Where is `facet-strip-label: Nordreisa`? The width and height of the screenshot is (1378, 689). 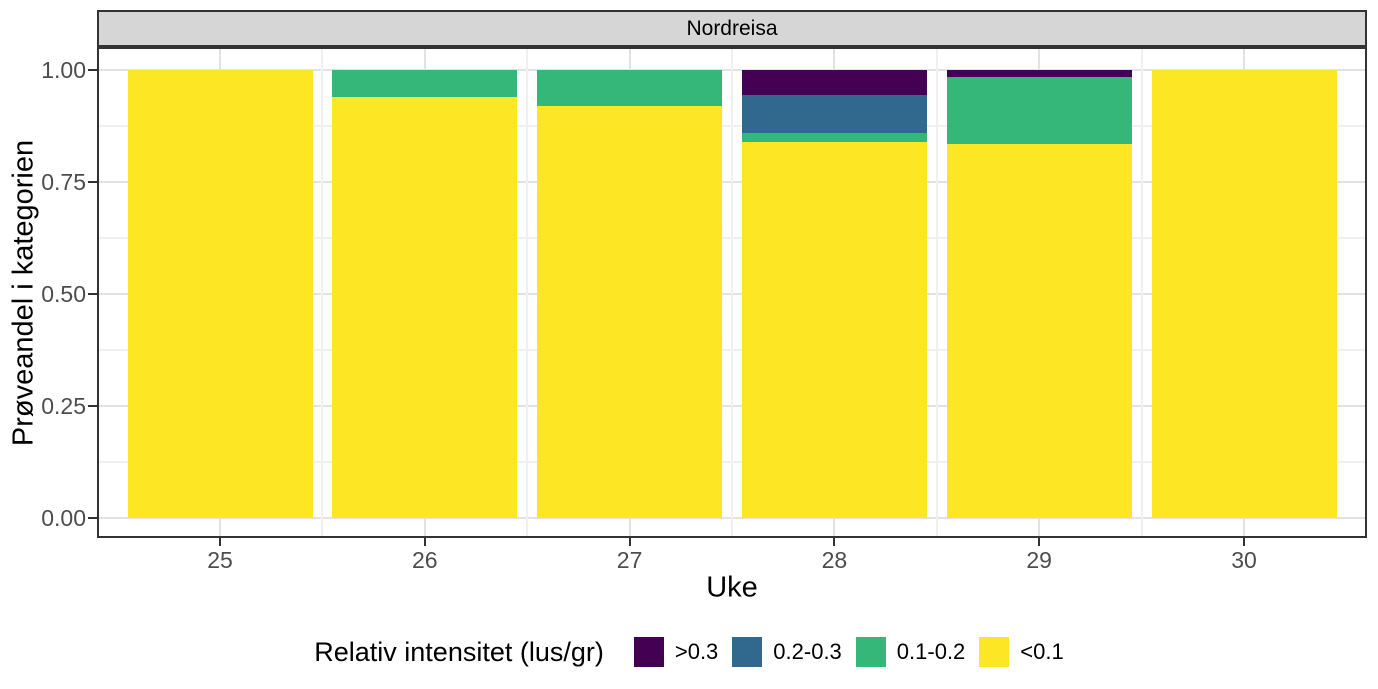 facet-strip-label: Nordreisa is located at coordinates (732, 28).